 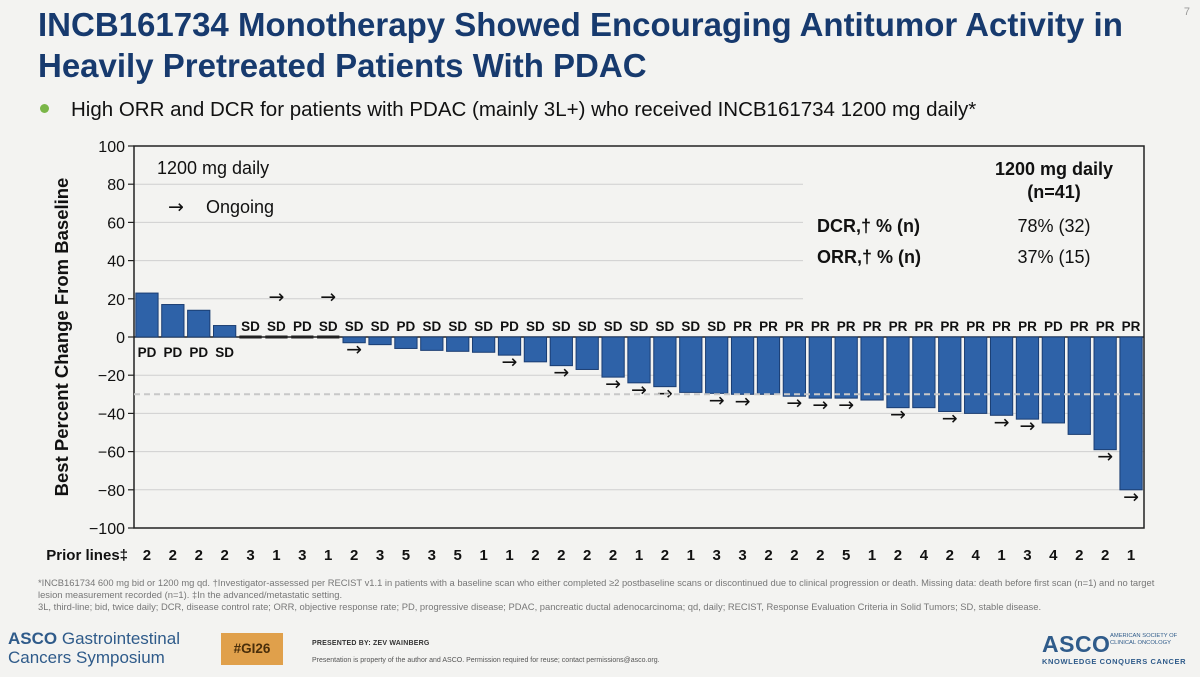 What do you see at coordinates (252, 649) in the screenshot?
I see `hashtag-badge: #GI26` at bounding box center [252, 649].